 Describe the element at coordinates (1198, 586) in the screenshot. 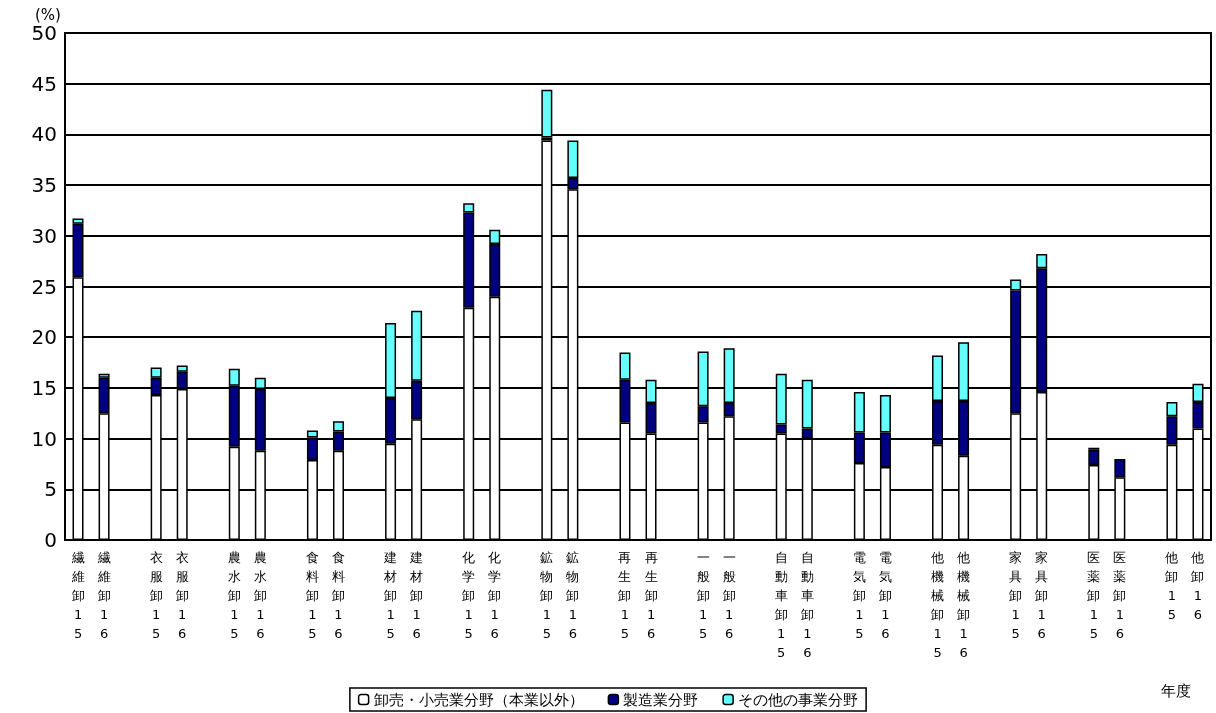

I see `x-tick-label: 他卸16` at that location.